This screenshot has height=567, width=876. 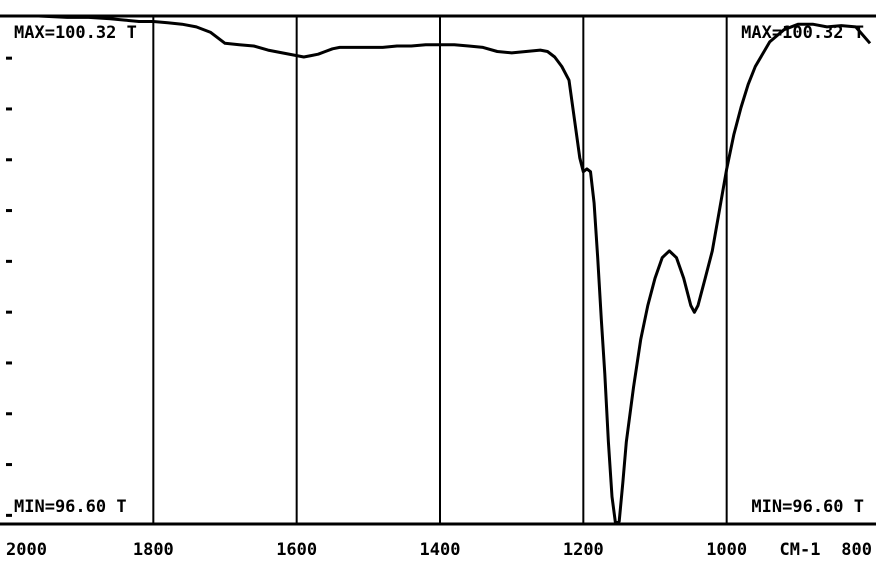 What do you see at coordinates (153, 550) in the screenshot?
I see `x-tick-label-1800: 1800` at bounding box center [153, 550].